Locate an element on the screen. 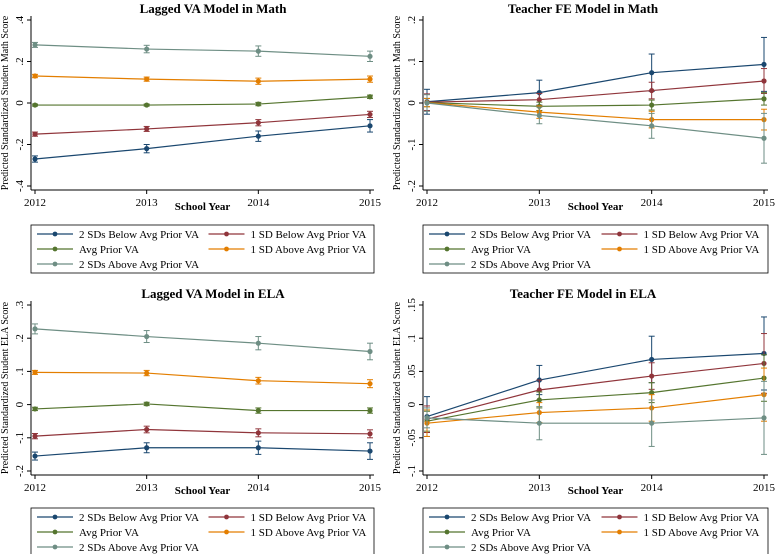  legend-label: 2 SDs Below Avg Prior VA is located at coordinates (531, 518).